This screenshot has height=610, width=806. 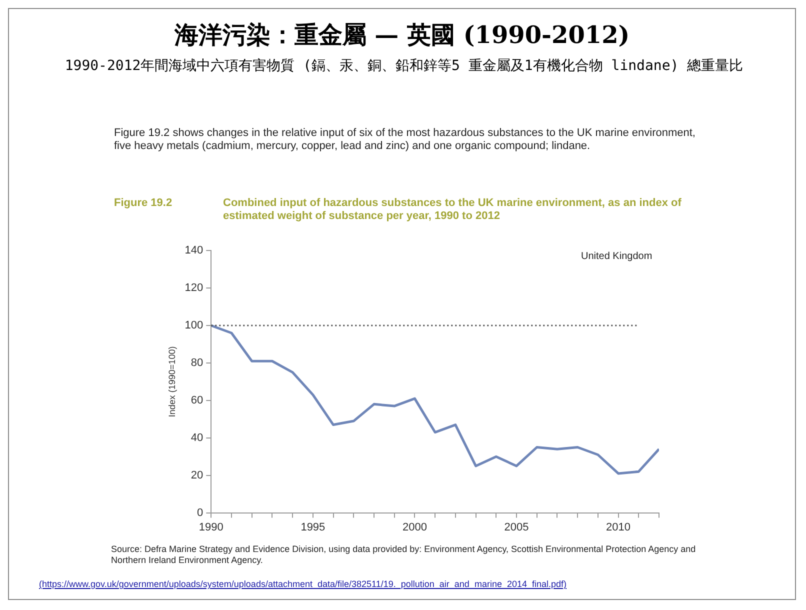 I want to click on y-tick-label: 0, so click(x=200, y=512).